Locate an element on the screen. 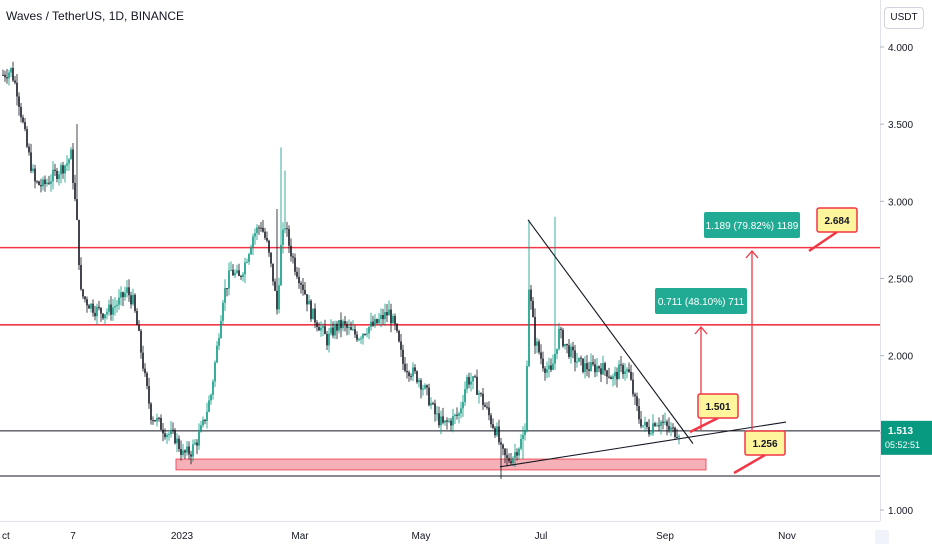 Image resolution: width=932 pixels, height=550 pixels. measure-2-box is located at coordinates (752, 225).